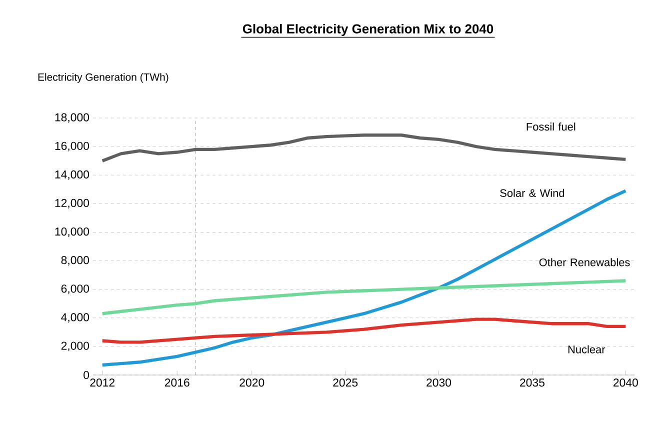  What do you see at coordinates (587, 349) in the screenshot?
I see `series-label: Nuclear` at bounding box center [587, 349].